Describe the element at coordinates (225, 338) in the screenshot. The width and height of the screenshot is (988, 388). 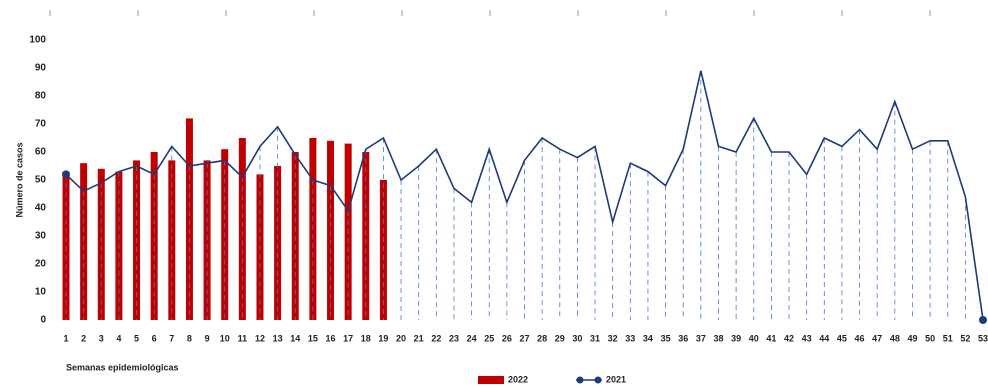
I see `x-tick-label: 10` at that location.